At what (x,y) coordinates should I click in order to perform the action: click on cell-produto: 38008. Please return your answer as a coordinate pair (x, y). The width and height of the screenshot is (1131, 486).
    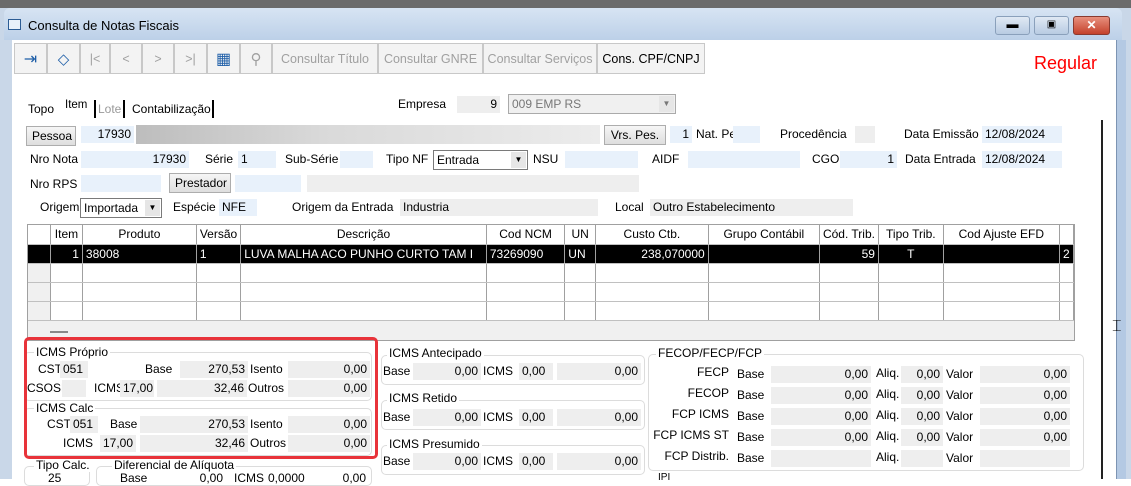
    Looking at the image, I should click on (139, 254).